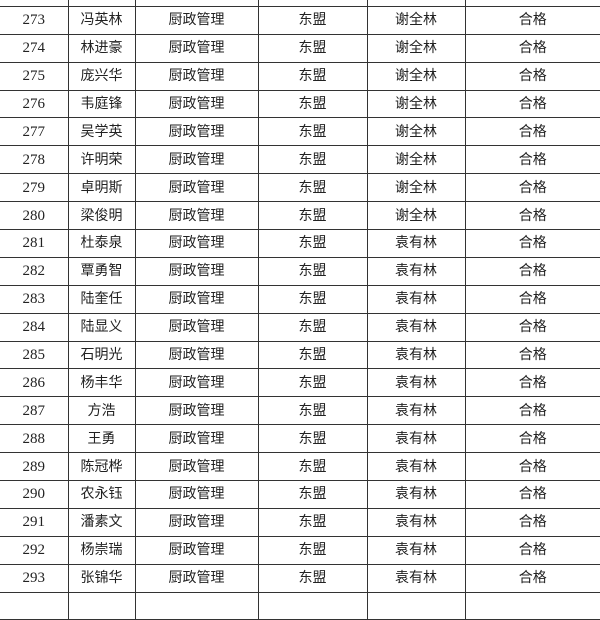  Describe the element at coordinates (34, 271) in the screenshot. I see `row-number: 282` at that location.